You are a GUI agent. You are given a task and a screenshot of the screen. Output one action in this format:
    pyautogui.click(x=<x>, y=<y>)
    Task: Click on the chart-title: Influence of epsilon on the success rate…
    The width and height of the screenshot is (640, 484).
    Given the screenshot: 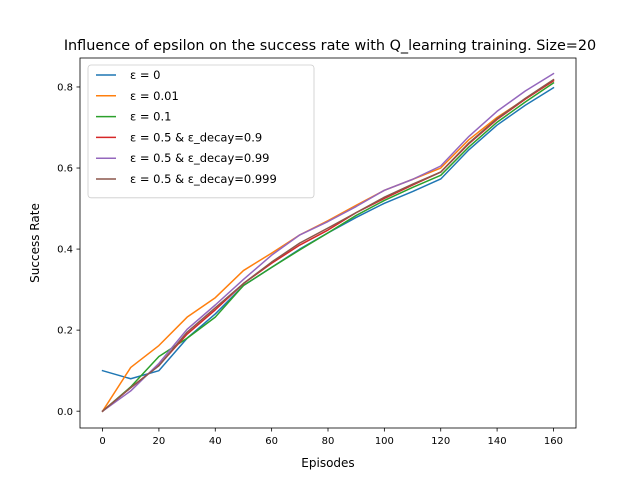 What is the action you would take?
    pyautogui.click(x=330, y=46)
    